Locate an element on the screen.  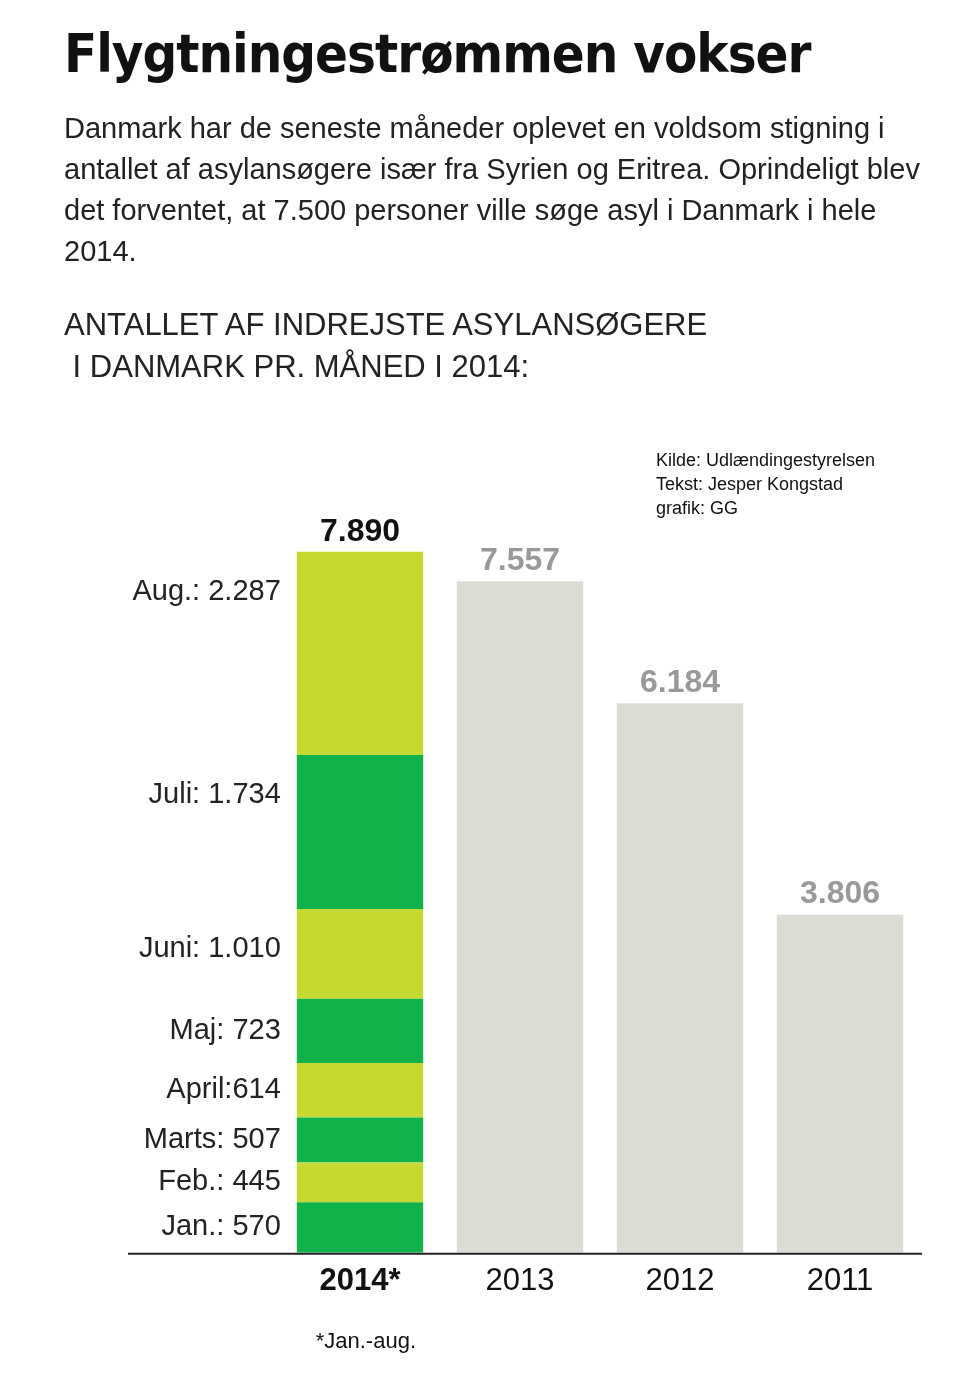
series-label: Feb.: 445 is located at coordinates (219, 1180).